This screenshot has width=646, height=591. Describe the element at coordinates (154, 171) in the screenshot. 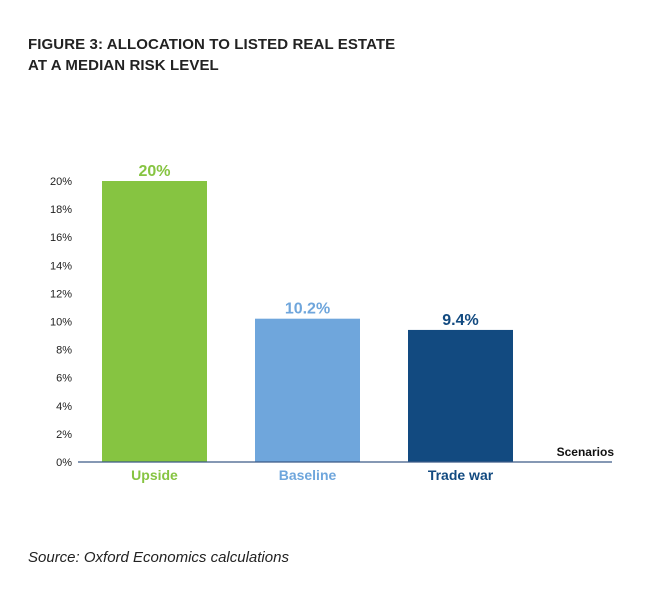

I see `data-label: 20%` at that location.